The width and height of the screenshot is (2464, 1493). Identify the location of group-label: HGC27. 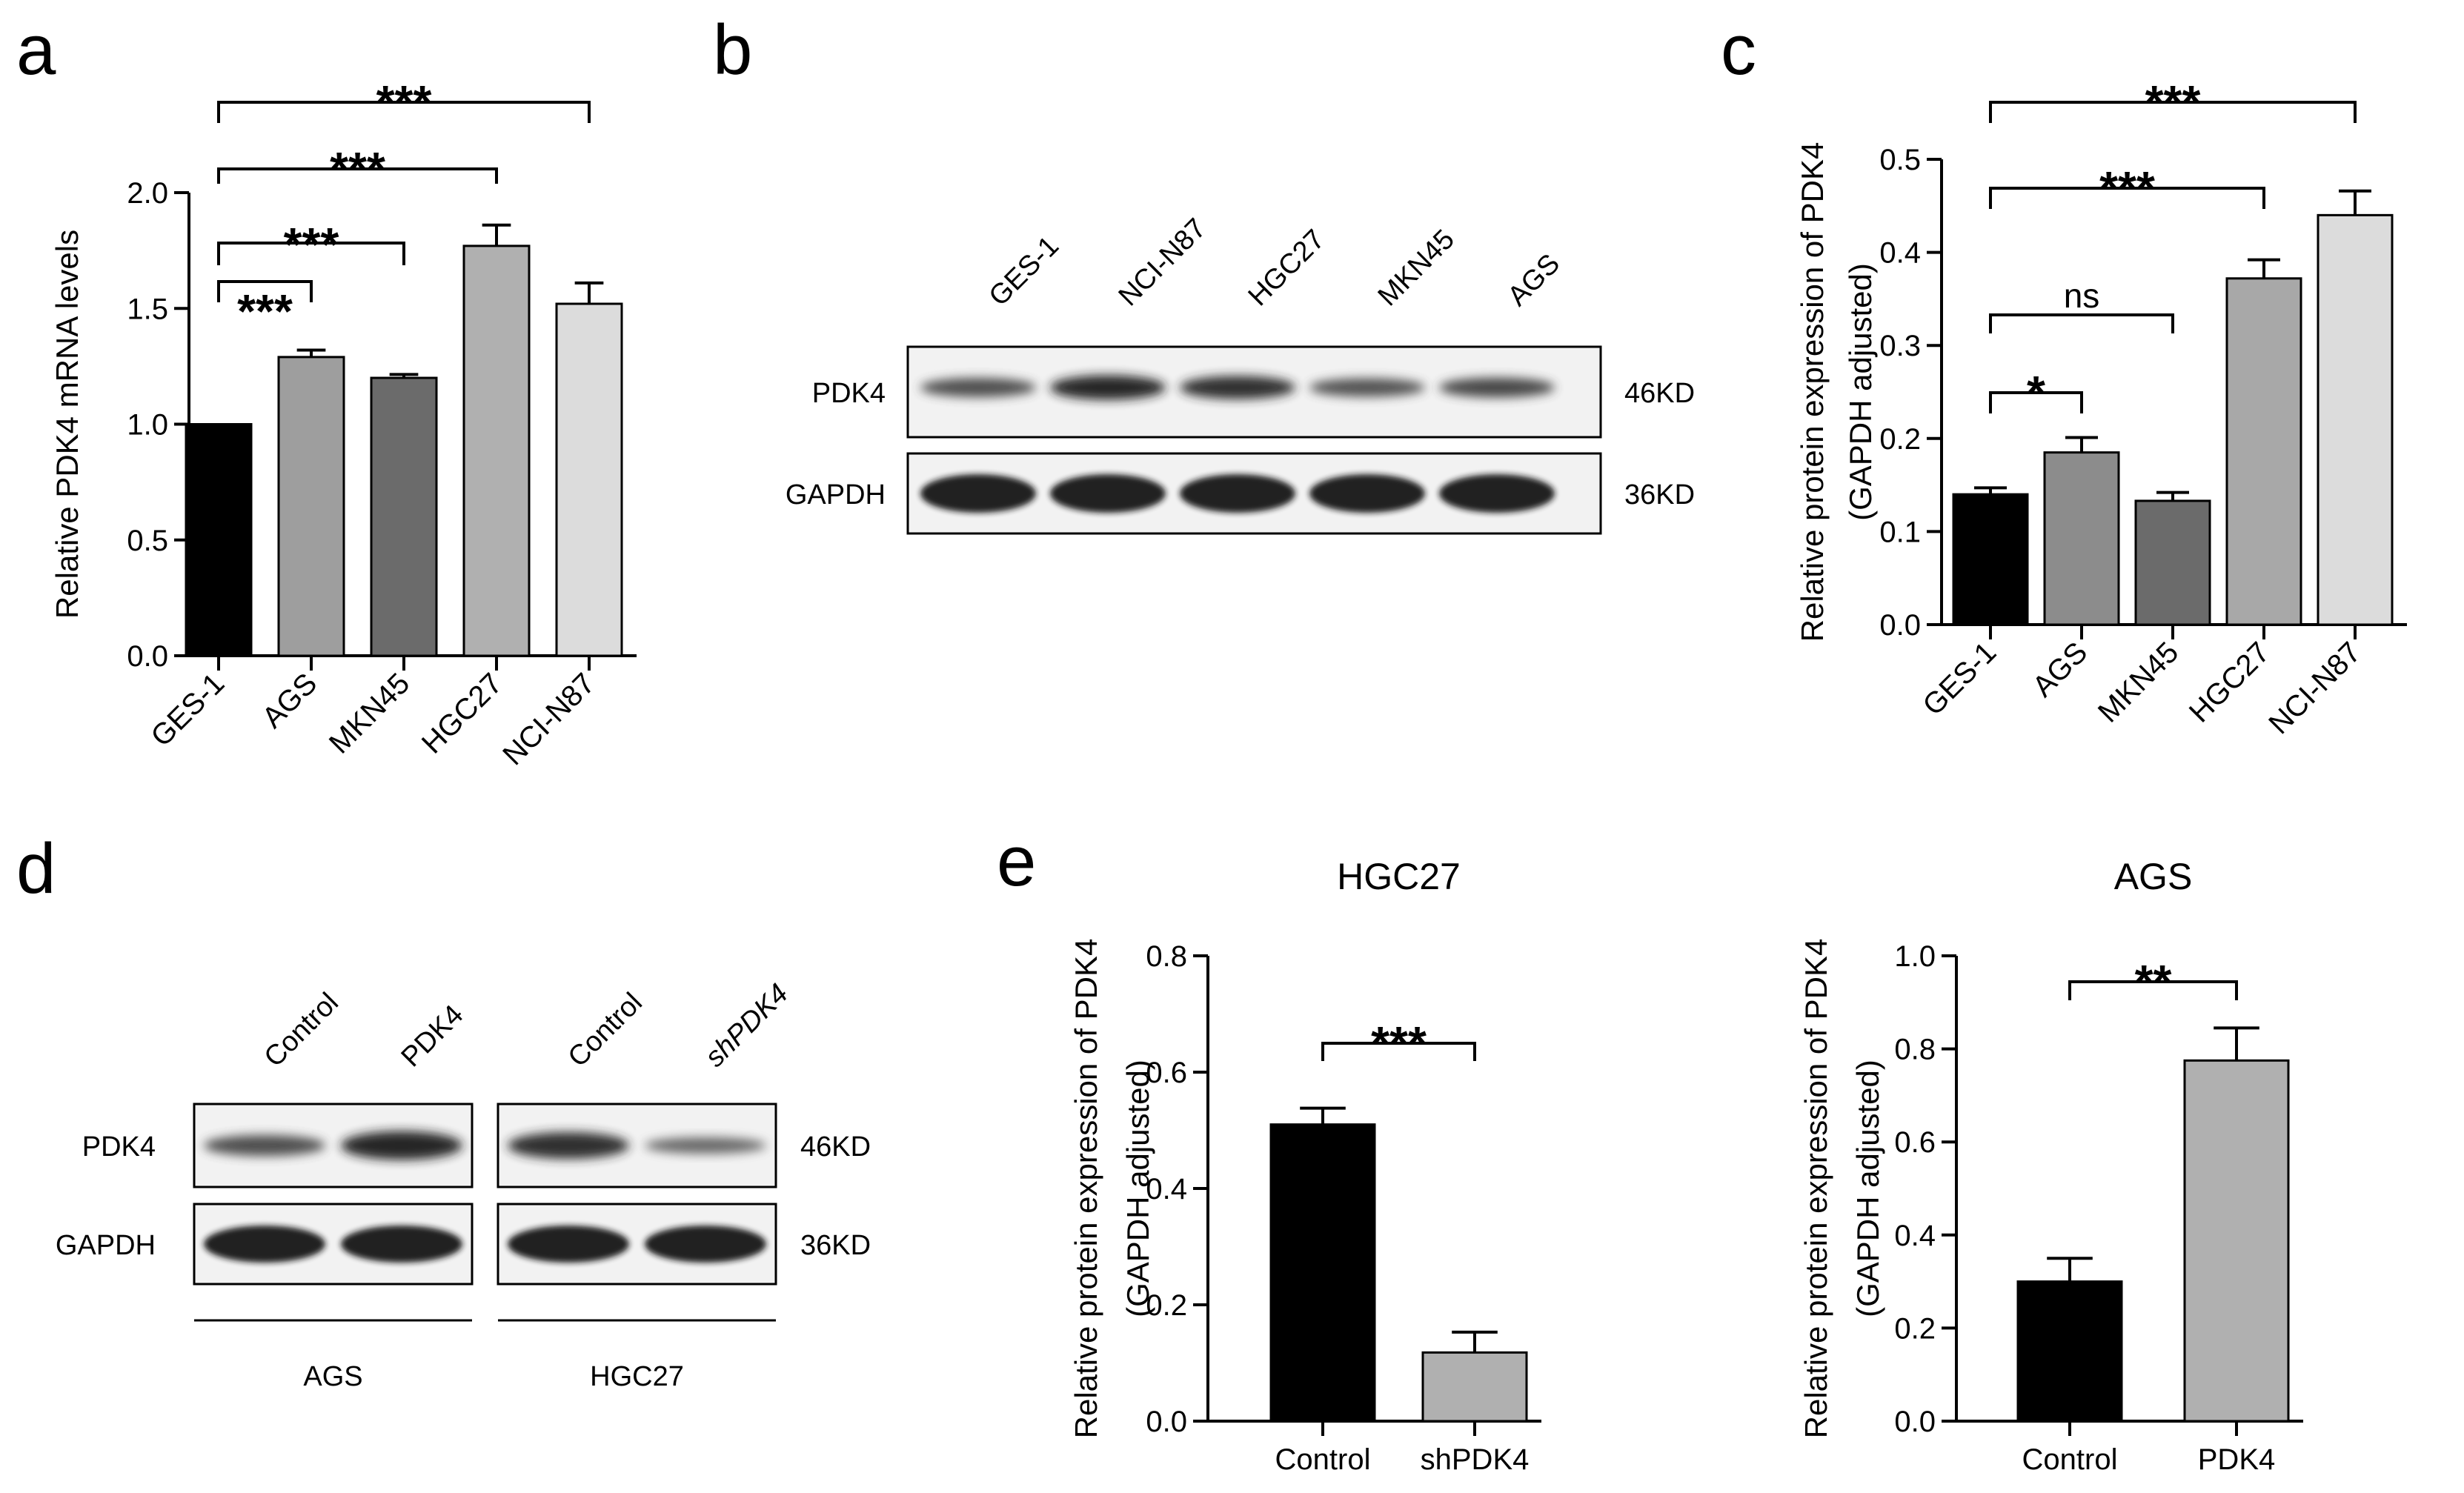
(637, 1376).